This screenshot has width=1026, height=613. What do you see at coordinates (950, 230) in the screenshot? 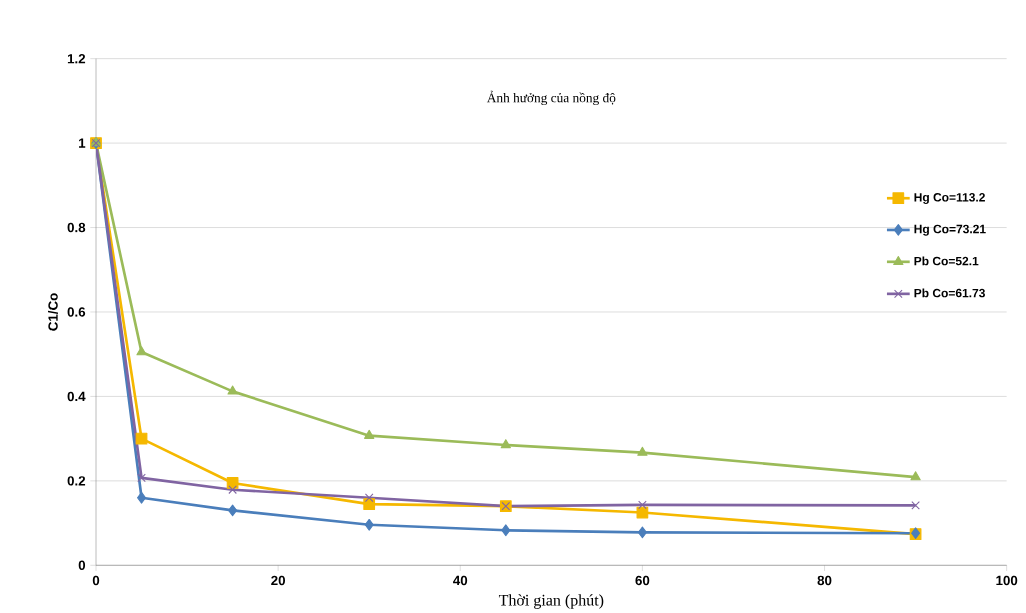
I see `legend-label: Hg Co=73.21` at bounding box center [950, 230].